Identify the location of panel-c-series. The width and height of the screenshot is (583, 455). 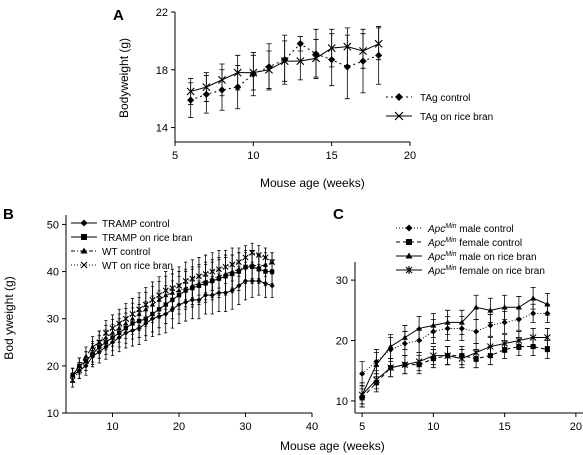
(454, 347).